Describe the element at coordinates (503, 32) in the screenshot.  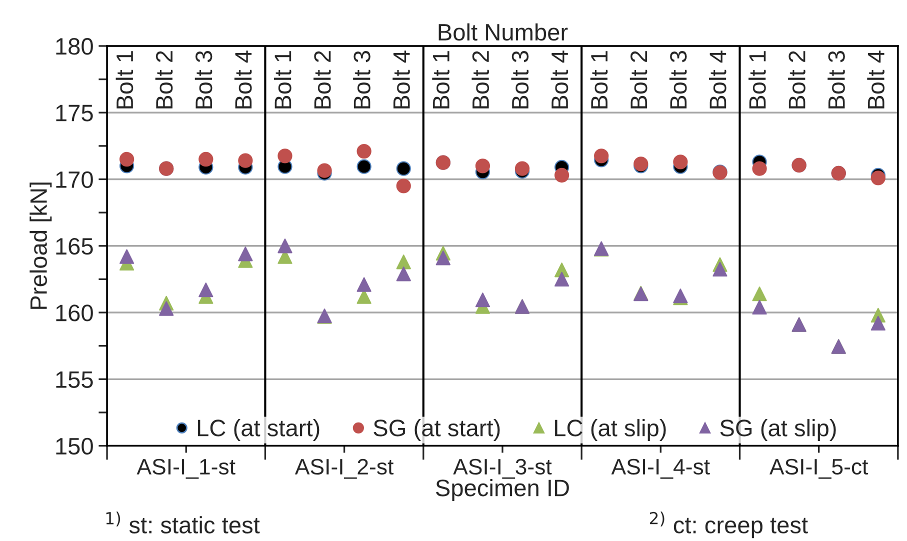
I see `x2-axis-title: Bolt Number` at that location.